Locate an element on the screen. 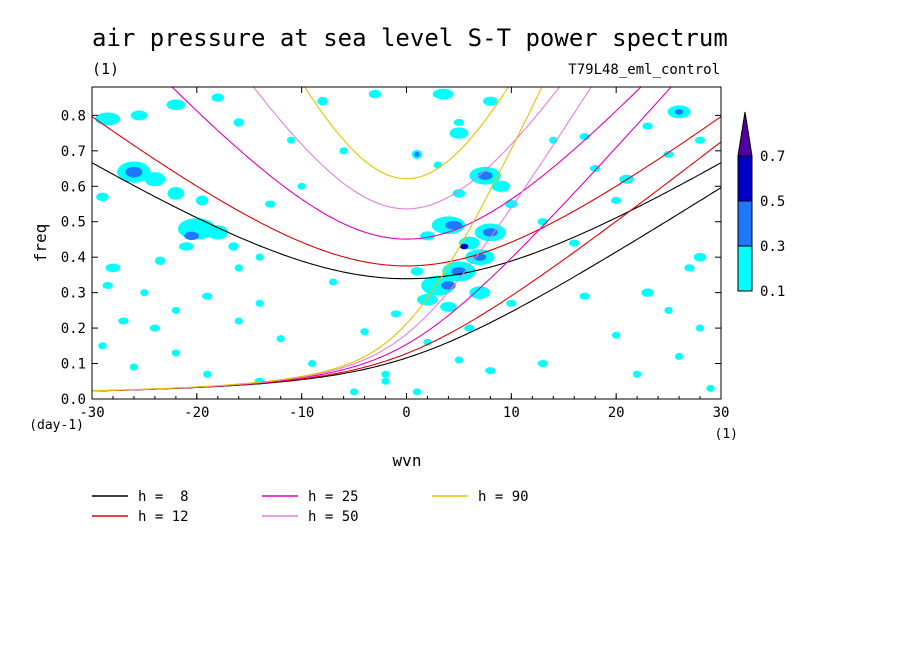 Image resolution: width=904 pixels, height=654 pixels. colorbar-arrow is located at coordinates (745, 134).